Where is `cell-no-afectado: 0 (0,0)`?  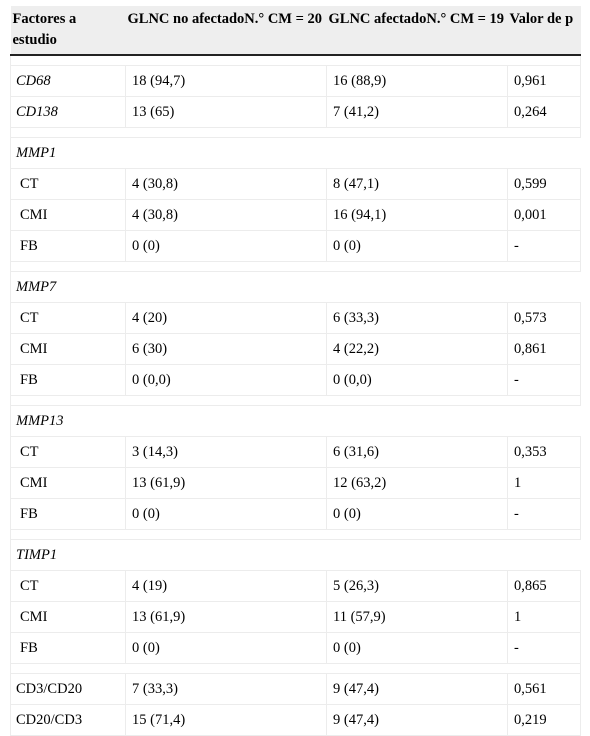
cell-no-afectado: 0 (0,0) is located at coordinates (226, 380).